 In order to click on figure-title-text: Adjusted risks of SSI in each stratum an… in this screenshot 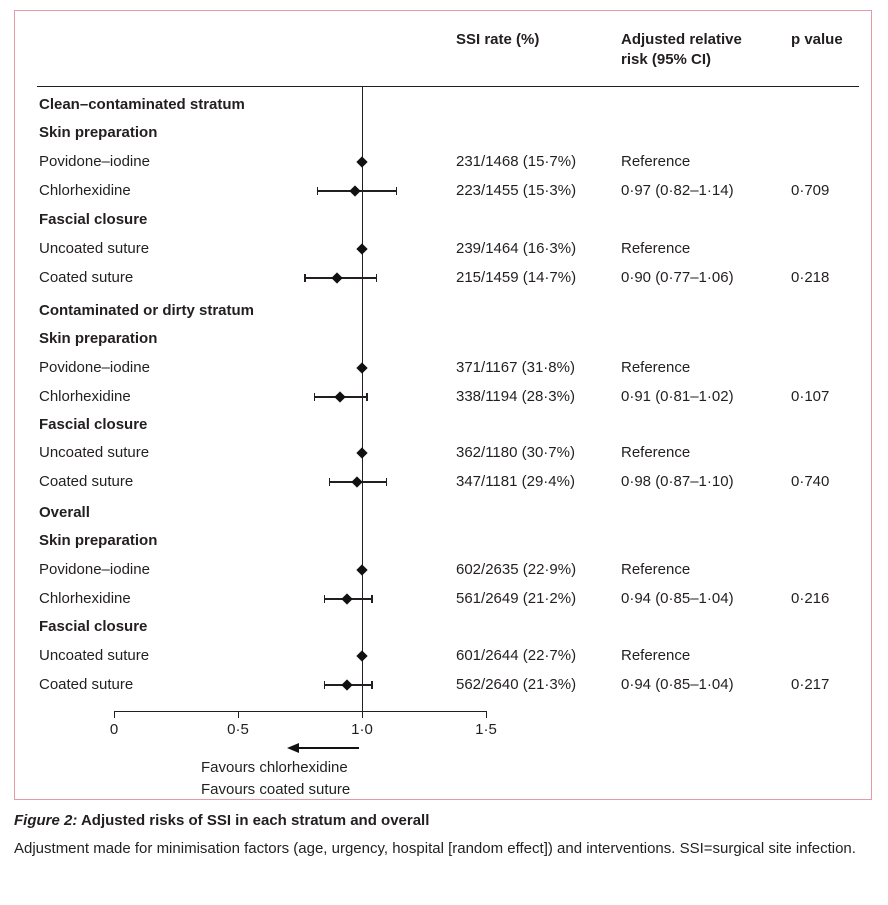, I will do `click(253, 820)`.